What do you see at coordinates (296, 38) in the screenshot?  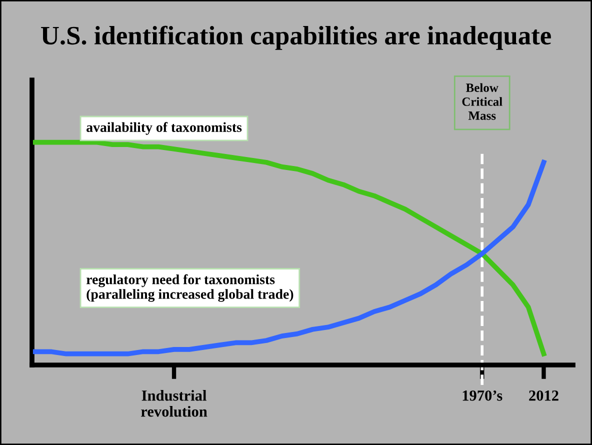 I see `chart-title: U.S. identification capabilities are inadequate` at bounding box center [296, 38].